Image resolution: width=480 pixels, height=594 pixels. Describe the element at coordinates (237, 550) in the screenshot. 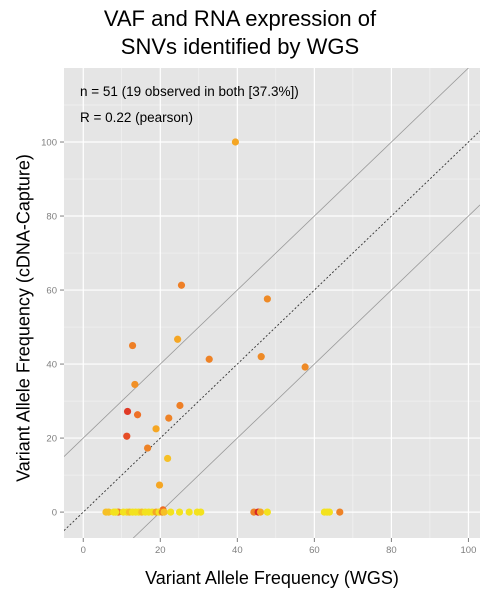

I see `x-tick-label: 40` at that location.